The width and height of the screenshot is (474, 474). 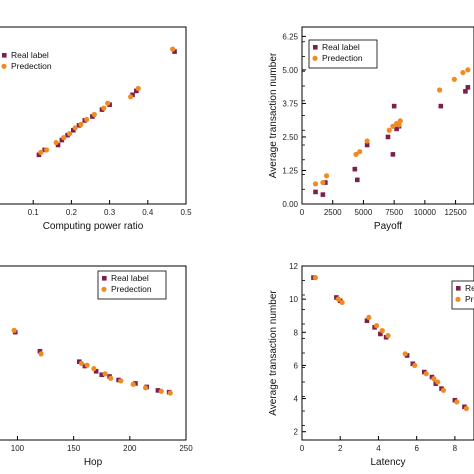 I want to click on x-tick-label: 4, so click(x=378, y=448).